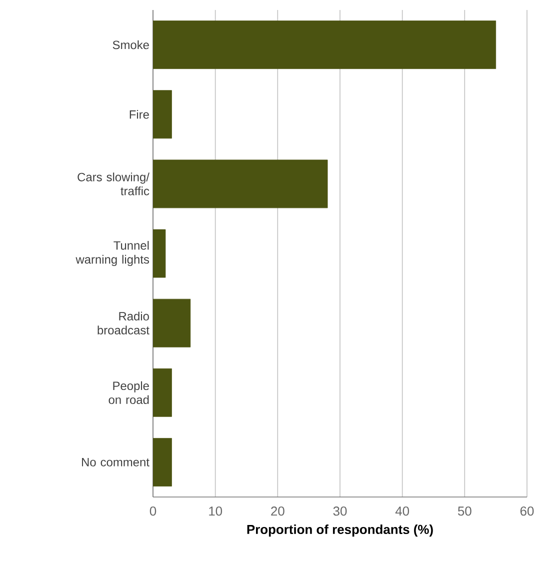 This screenshot has height=564, width=544. I want to click on x-tick-label: 40, so click(402, 511).